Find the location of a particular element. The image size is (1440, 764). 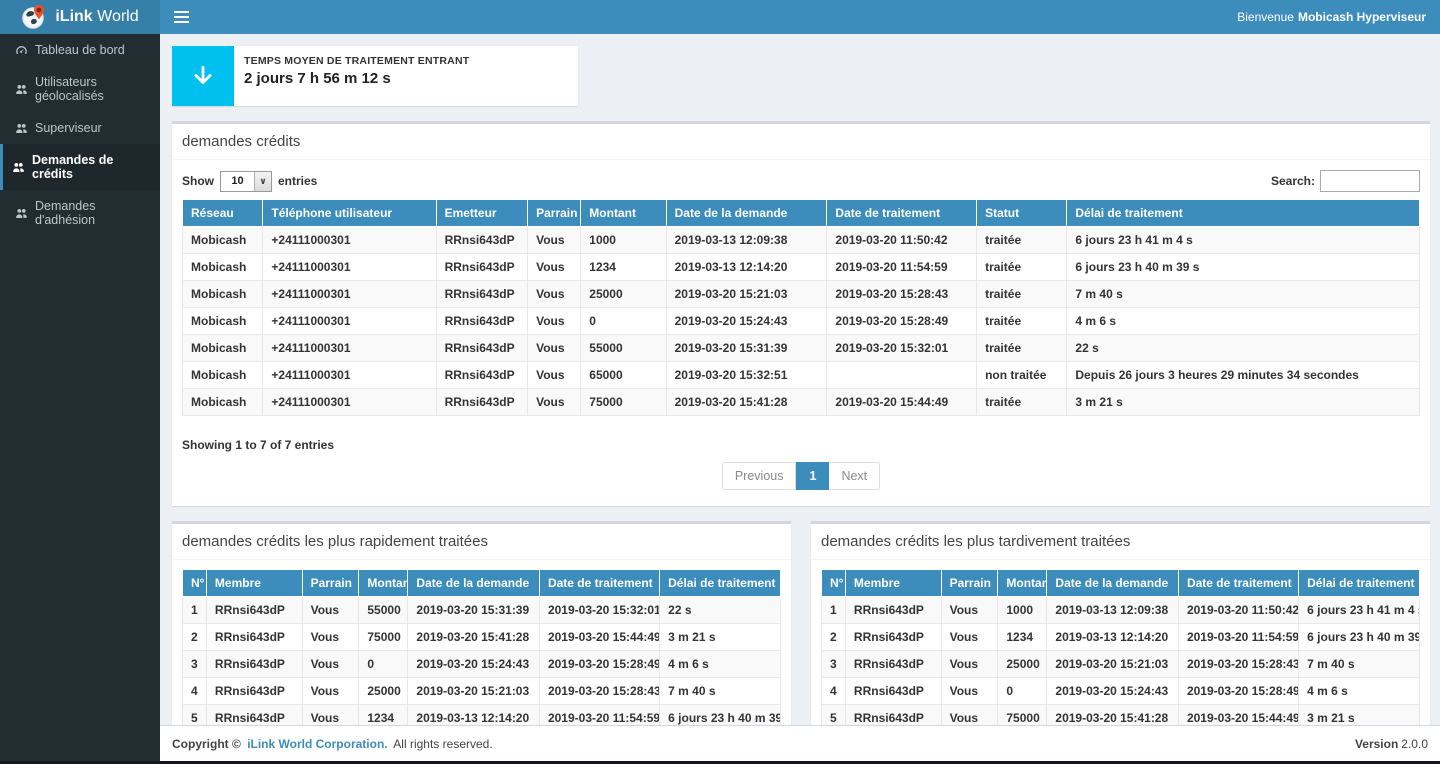

table-cell: 1 is located at coordinates (194, 610).